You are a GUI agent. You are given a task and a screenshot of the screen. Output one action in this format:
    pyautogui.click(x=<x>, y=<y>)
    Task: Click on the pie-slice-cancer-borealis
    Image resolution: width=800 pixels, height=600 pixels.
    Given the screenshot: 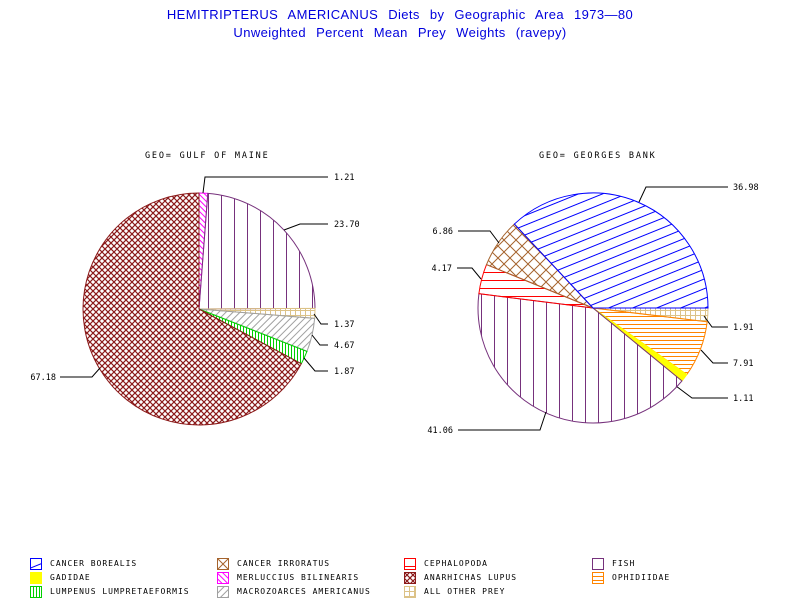 What is the action you would take?
    pyautogui.click(x=611, y=250)
    